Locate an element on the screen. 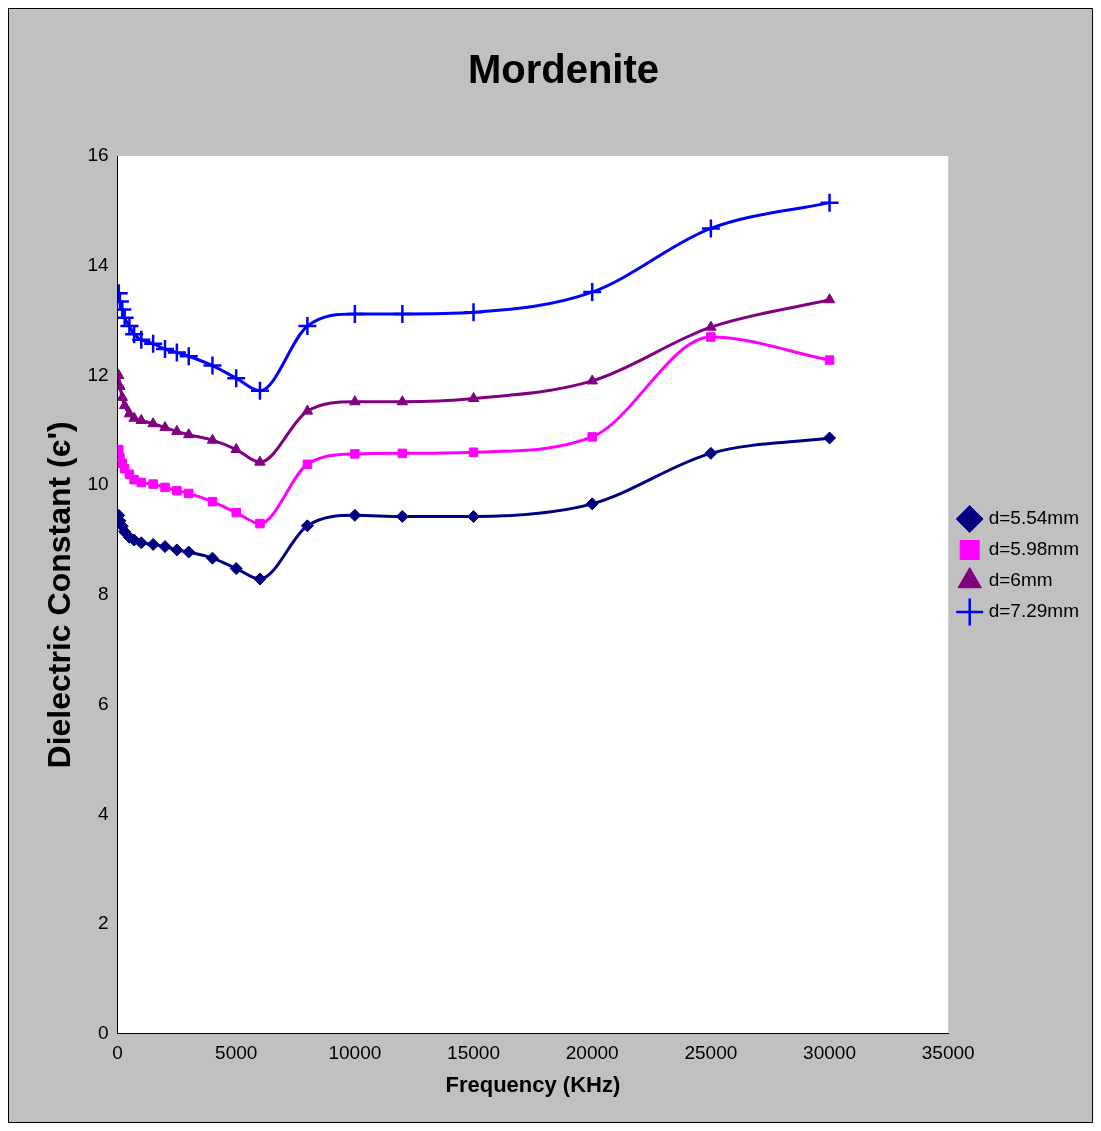 The image size is (1101, 1131). legend-label: d=5.54mm is located at coordinates (1033, 518).